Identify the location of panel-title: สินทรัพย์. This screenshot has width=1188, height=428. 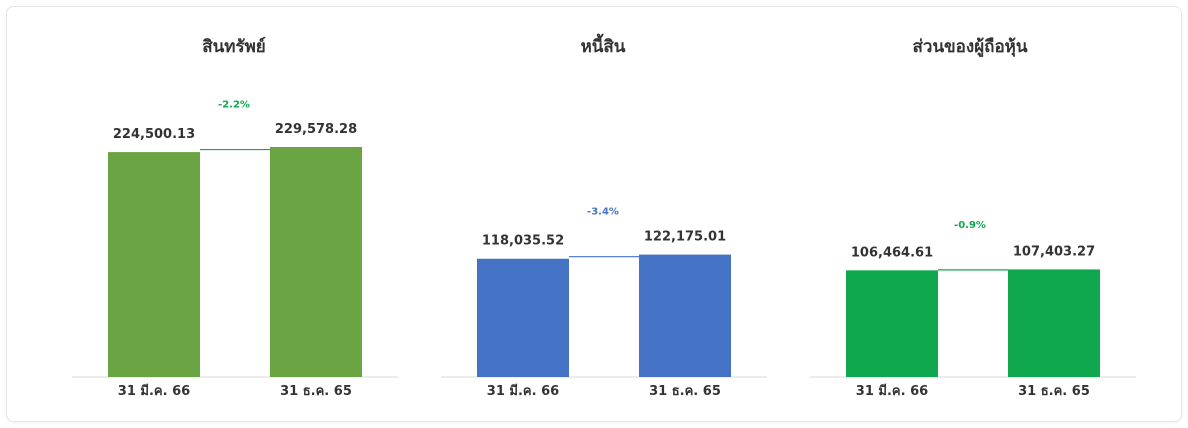
(234, 46).